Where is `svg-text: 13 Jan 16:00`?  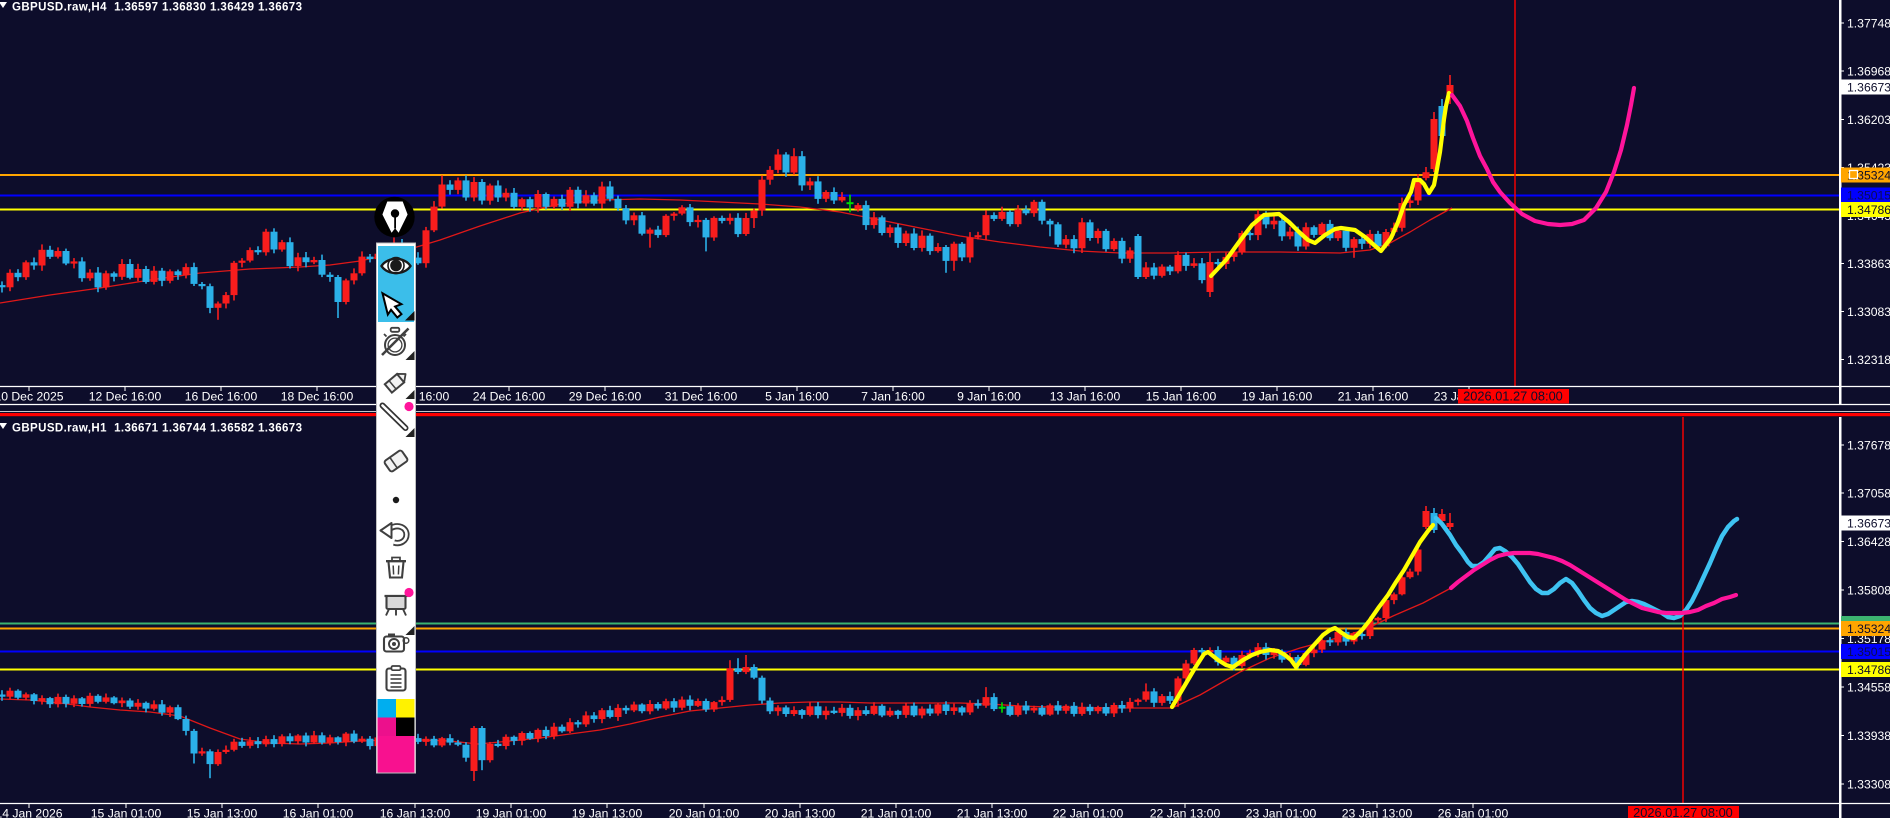 svg-text: 13 Jan 16:00 is located at coordinates (1085, 397).